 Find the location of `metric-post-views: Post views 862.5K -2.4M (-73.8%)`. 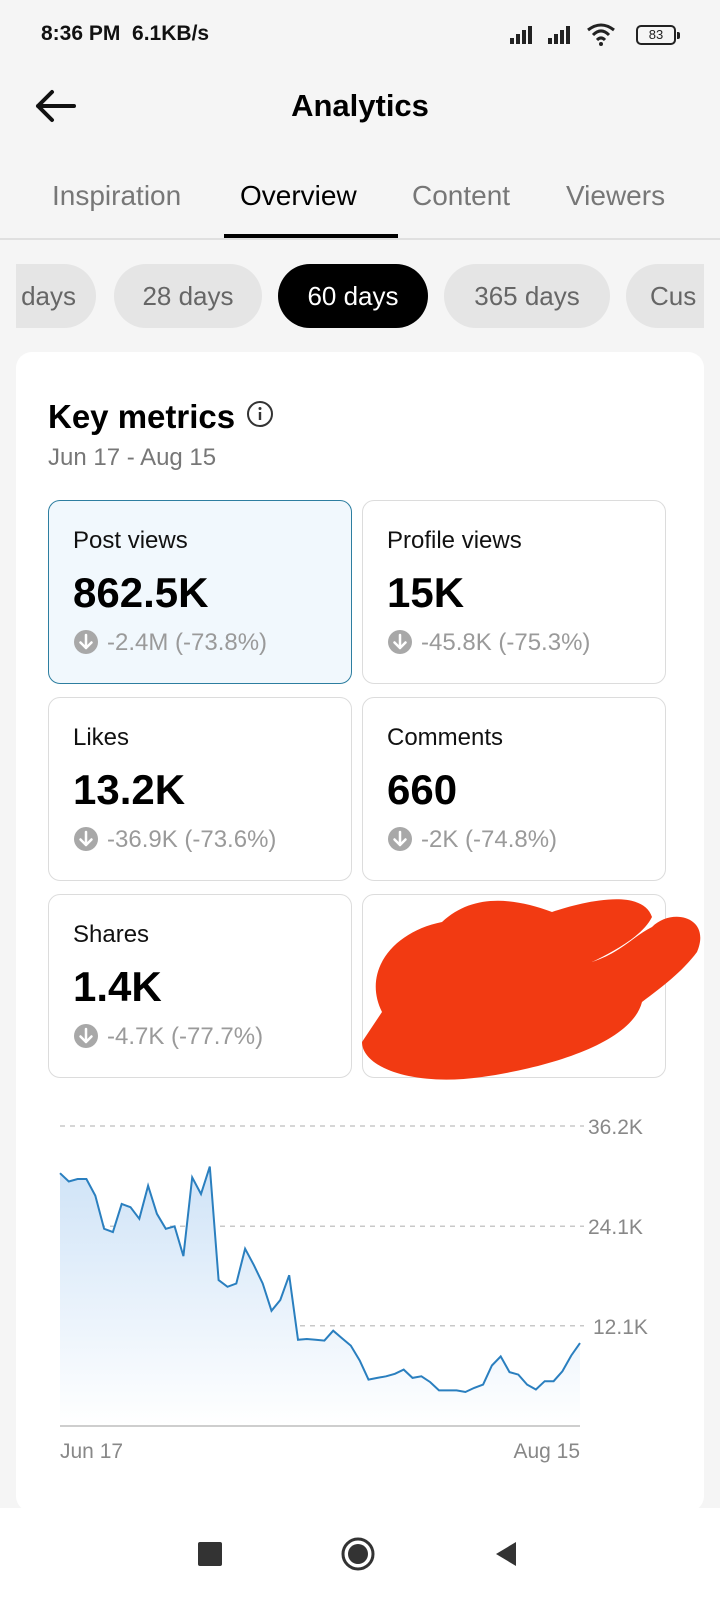

metric-post-views: Post views 862.5K -2.4M (-73.8%) is located at coordinates (200, 592).